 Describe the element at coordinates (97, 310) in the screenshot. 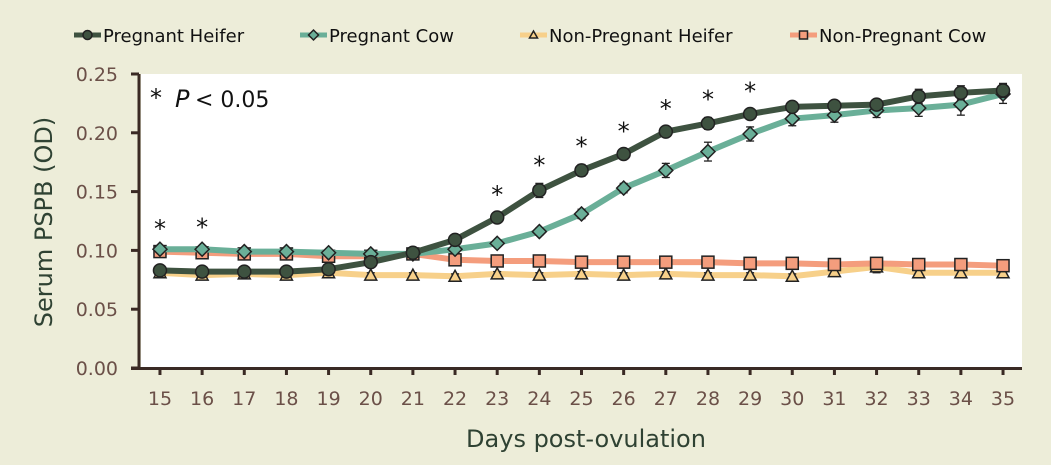

I see `y-tick-label: 0.05` at that location.